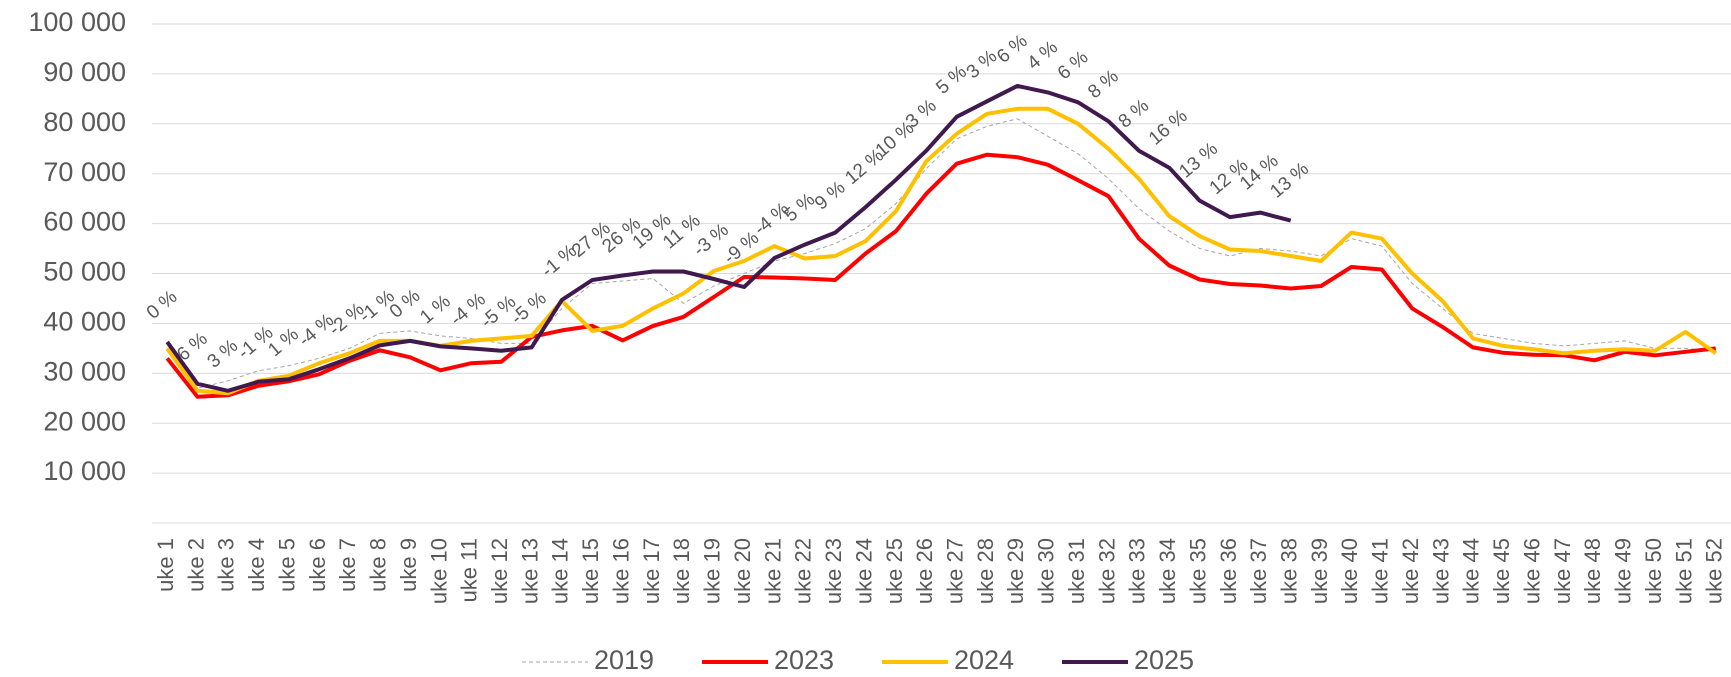  Describe the element at coordinates (1349, 571) in the screenshot. I see `x-tick-label: uke 40` at that location.